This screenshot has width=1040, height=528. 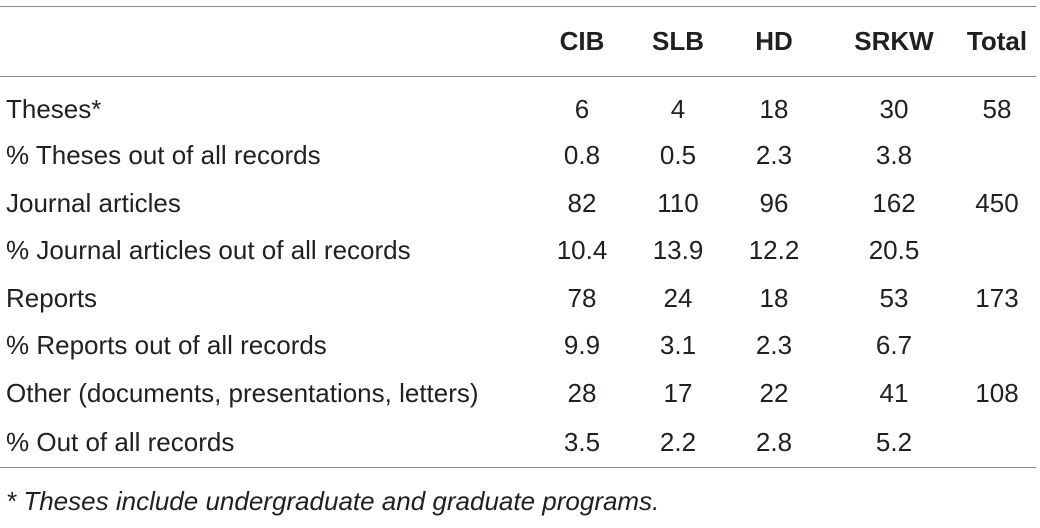 What do you see at coordinates (678, 392) in the screenshot?
I see `cell-slb: 17` at bounding box center [678, 392].